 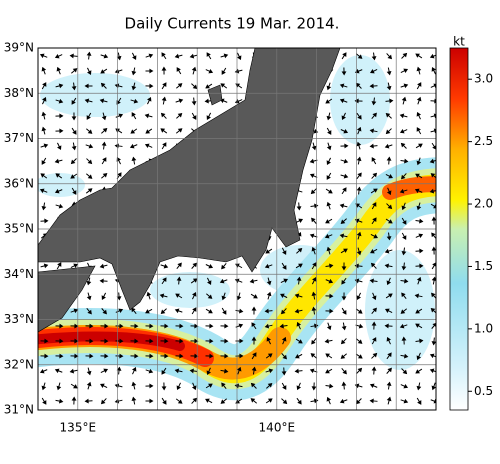 I want to click on lon-label: 140°E, so click(x=277, y=428).